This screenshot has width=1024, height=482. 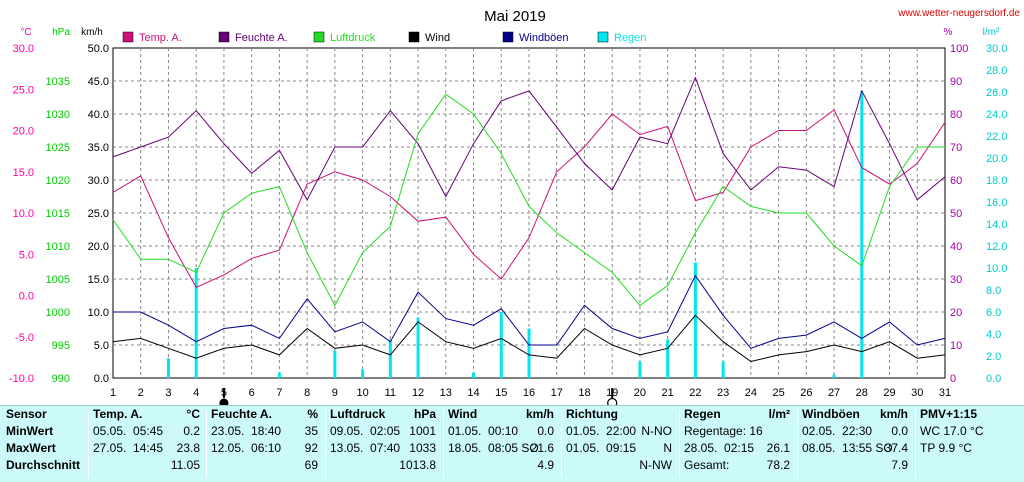 I want to click on temp-max-date: 27.05., so click(x=110, y=448).